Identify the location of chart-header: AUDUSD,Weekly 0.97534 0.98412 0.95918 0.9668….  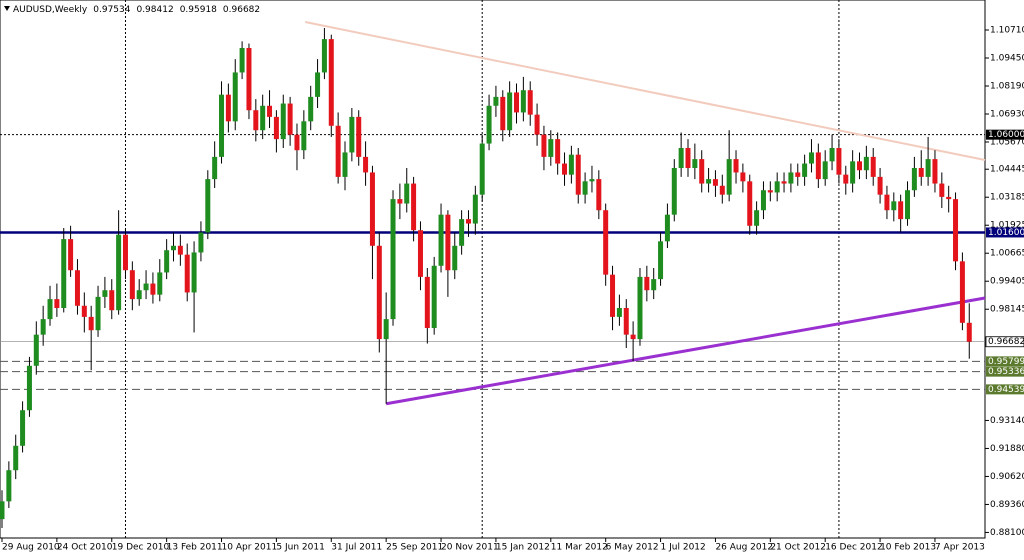
(136, 10).